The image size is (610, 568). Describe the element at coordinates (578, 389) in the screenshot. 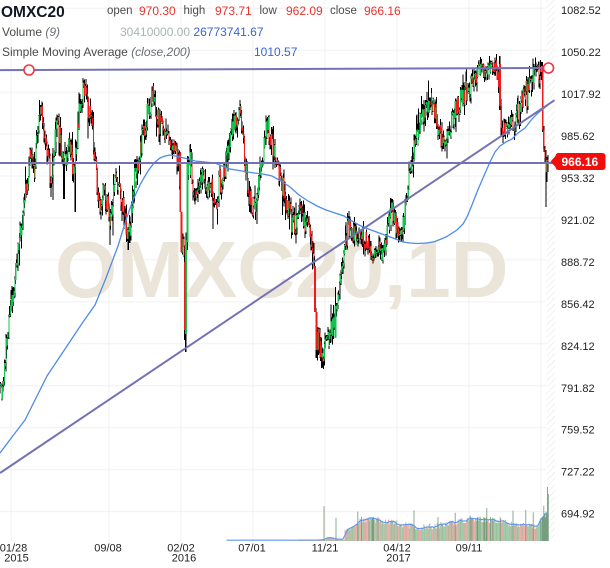

I see `svg-text: 791.82` at that location.